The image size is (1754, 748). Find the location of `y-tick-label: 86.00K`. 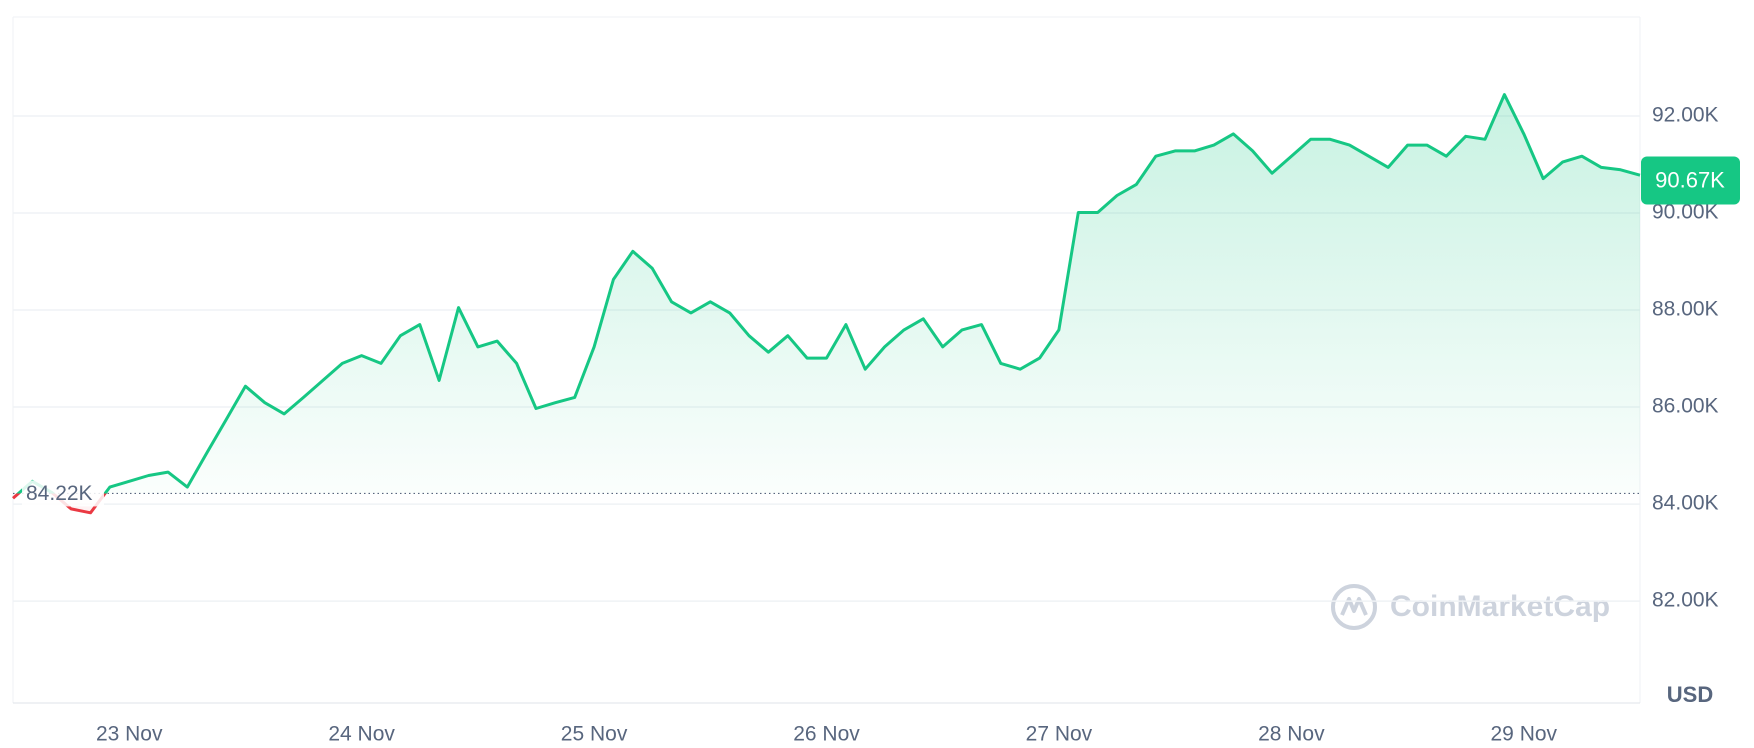

y-tick-label: 86.00K is located at coordinates (1685, 406).